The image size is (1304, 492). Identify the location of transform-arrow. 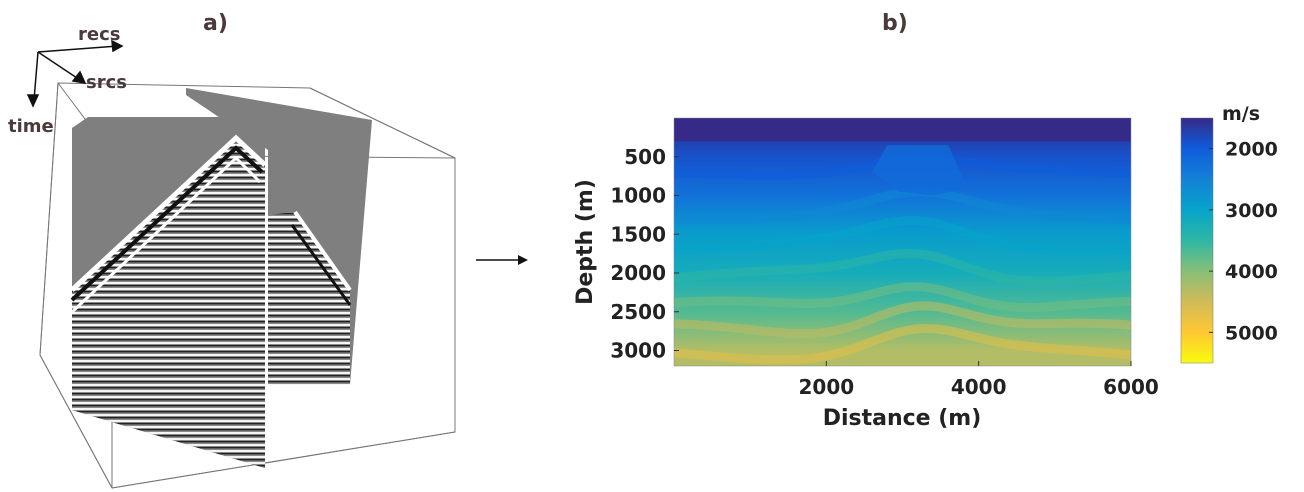
(502, 260).